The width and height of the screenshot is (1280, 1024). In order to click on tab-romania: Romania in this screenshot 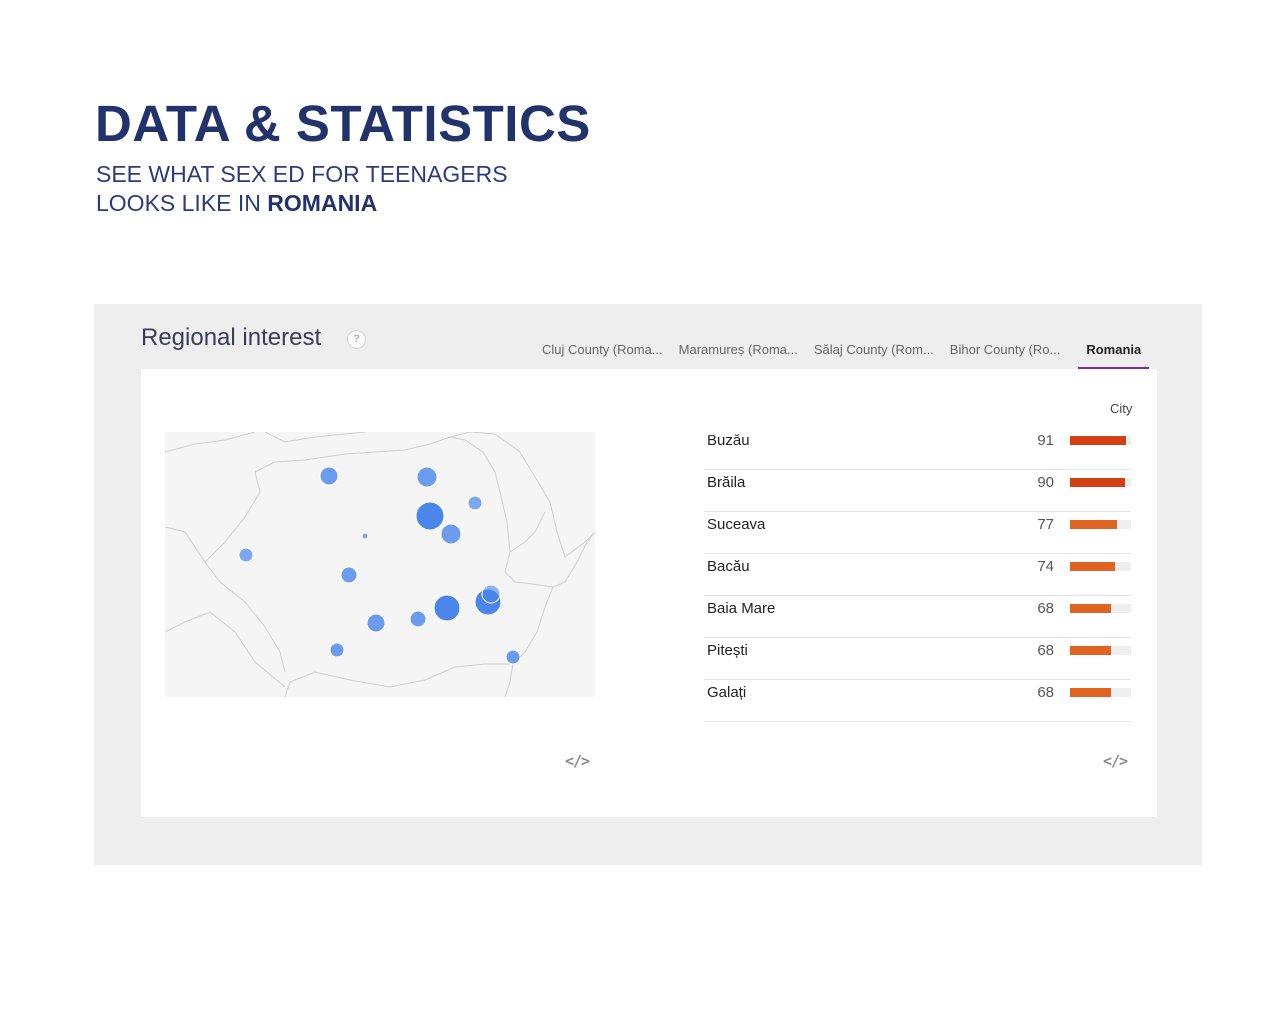, I will do `click(1114, 351)`.